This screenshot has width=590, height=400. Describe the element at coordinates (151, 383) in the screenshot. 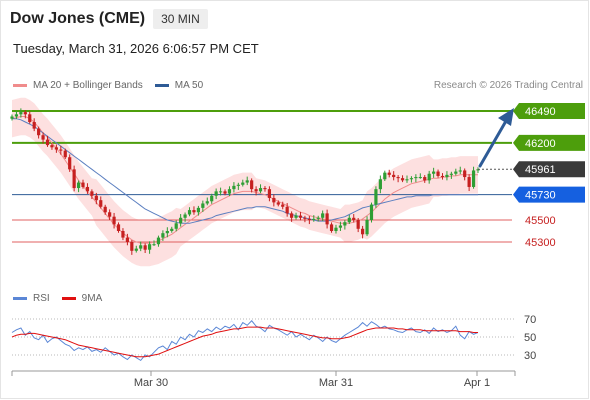

I see `time-tick-label: Mar 30` at that location.